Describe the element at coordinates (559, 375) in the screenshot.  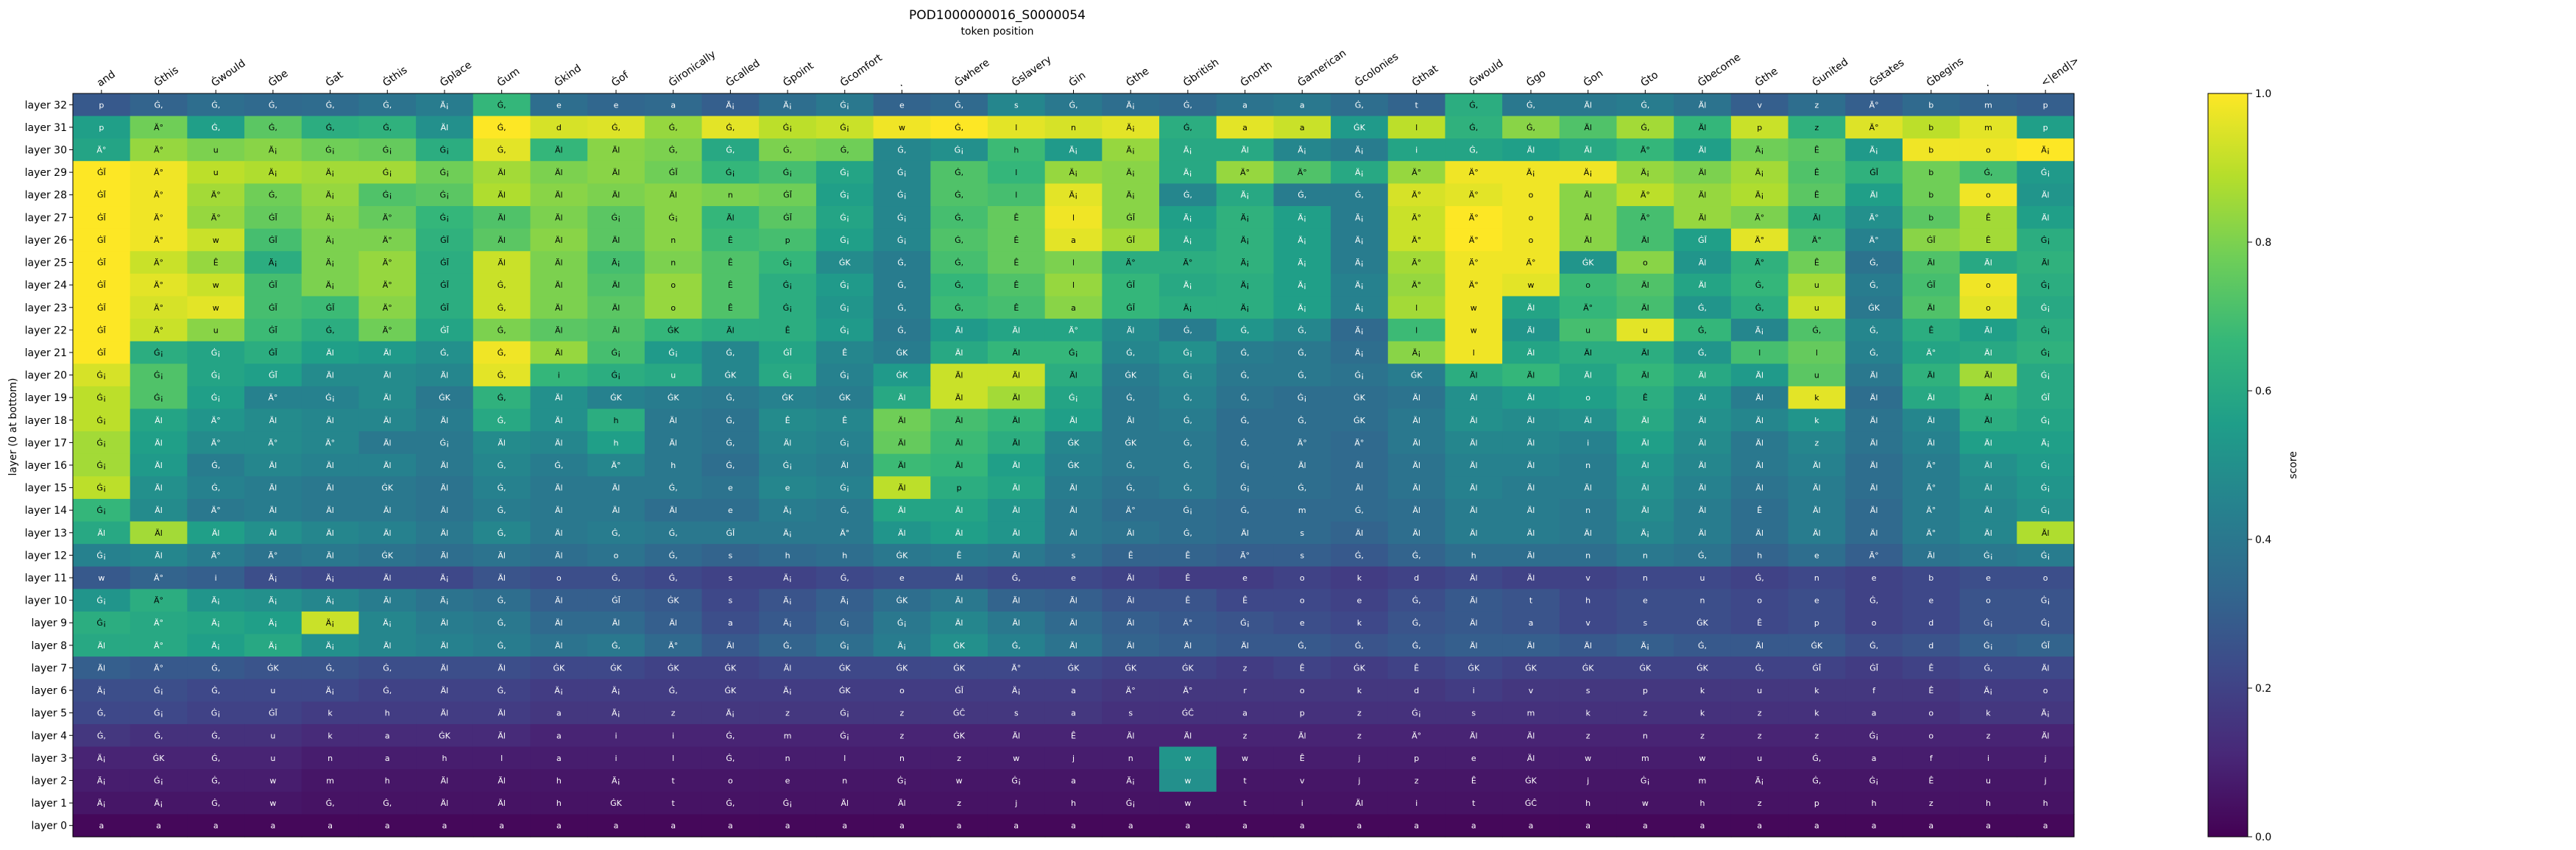
I see `cell-label: i` at that location.